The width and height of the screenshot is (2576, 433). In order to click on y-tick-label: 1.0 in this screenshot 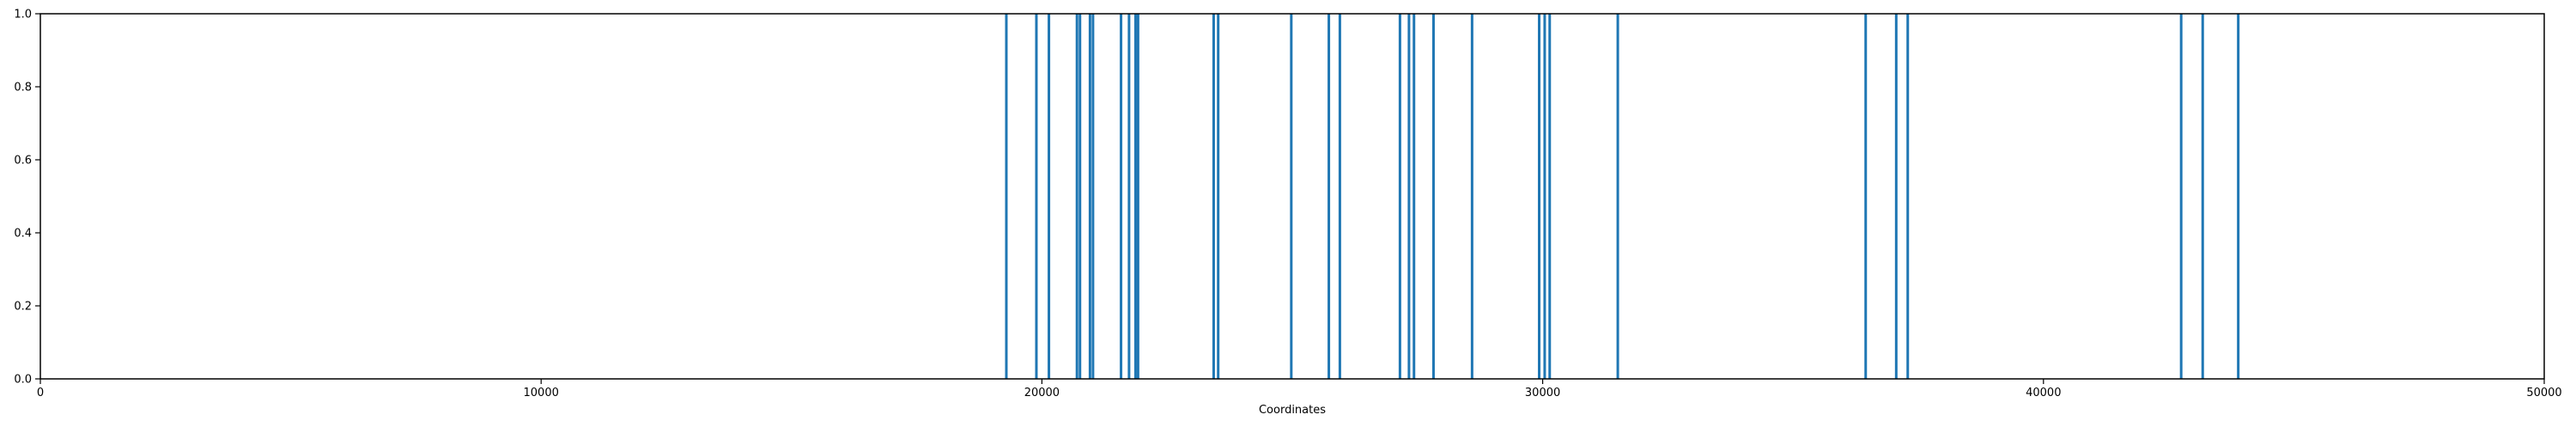, I will do `click(23, 15)`.